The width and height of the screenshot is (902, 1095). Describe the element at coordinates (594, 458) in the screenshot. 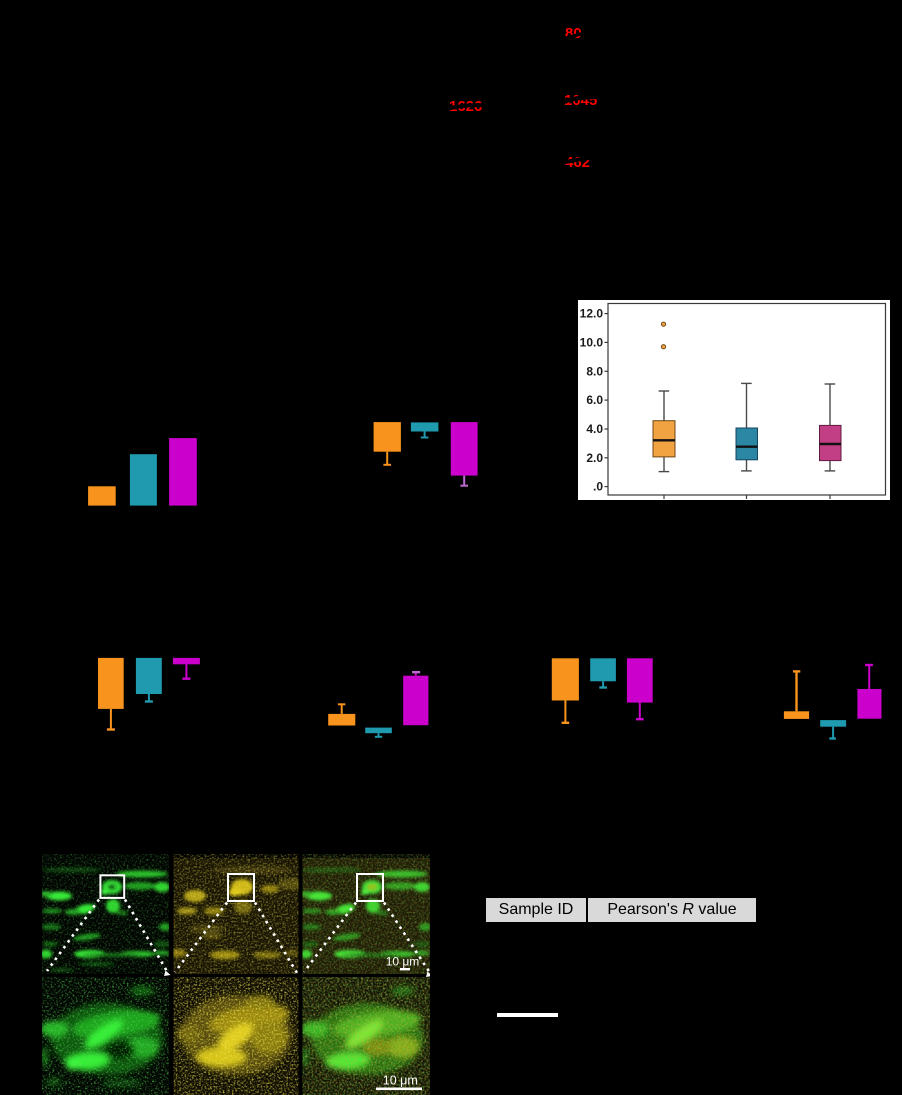

I see `svg-text: 2.0` at that location.